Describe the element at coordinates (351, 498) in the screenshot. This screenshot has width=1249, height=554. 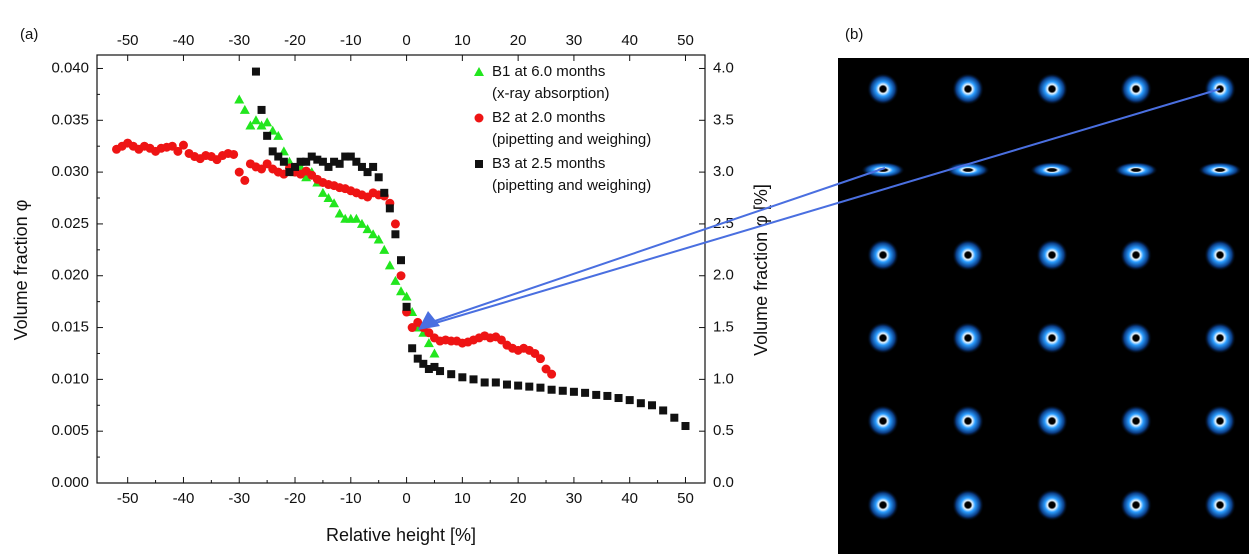
I see `x-tick-label: -10` at that location.